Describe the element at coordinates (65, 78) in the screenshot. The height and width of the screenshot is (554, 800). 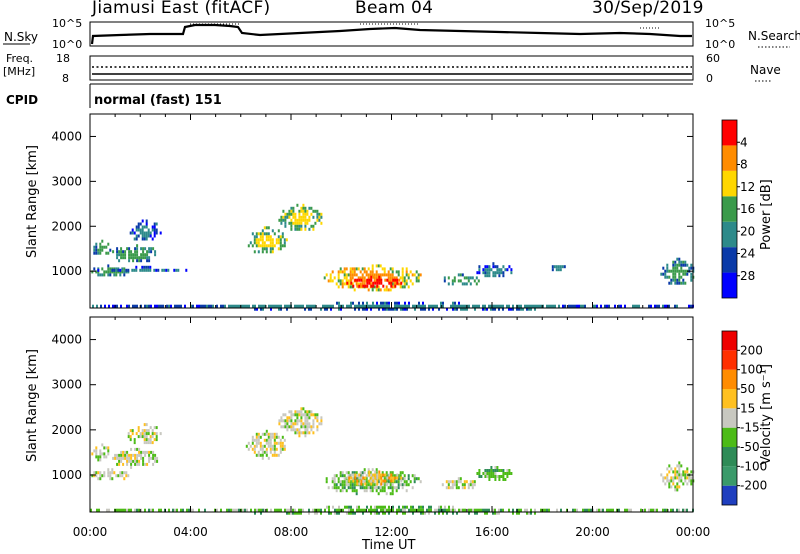
I see `freq-tick-bottom: 8` at that location.